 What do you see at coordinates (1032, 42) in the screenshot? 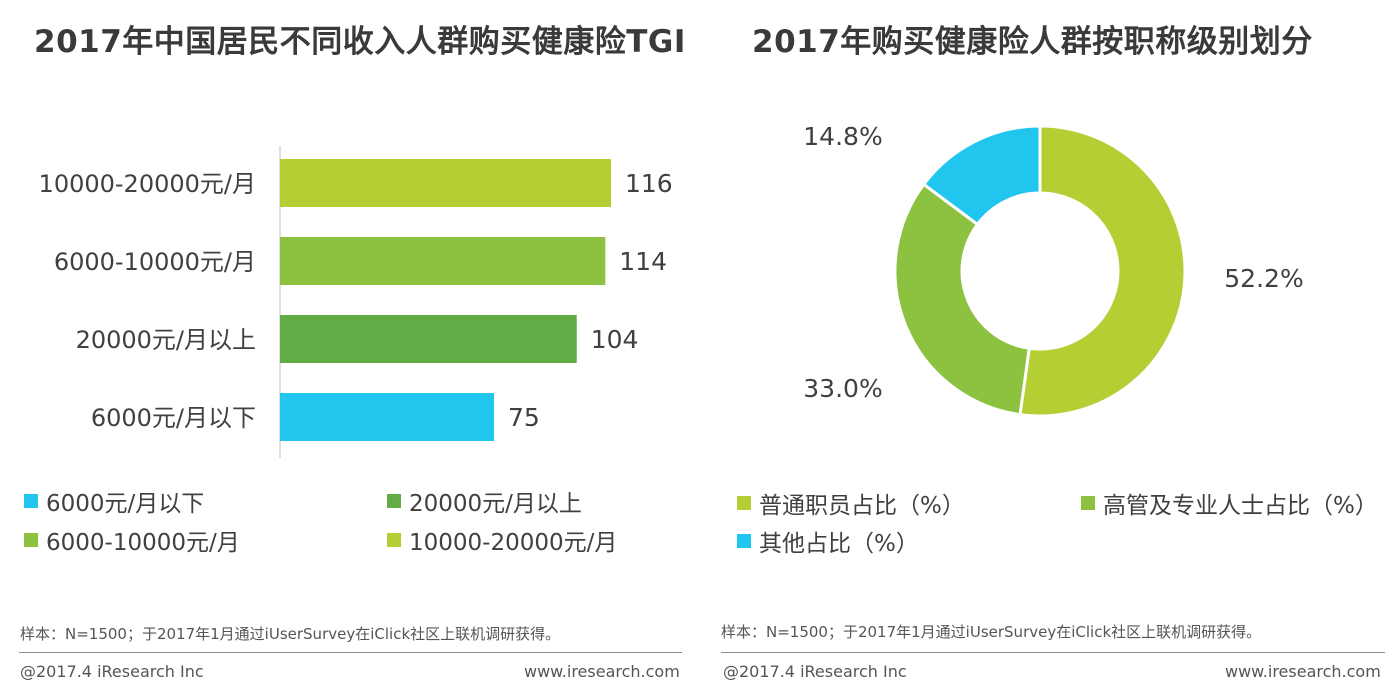
I see `right-chart-title: 2017年购买健康险人群按职称级别划分` at bounding box center [1032, 42].